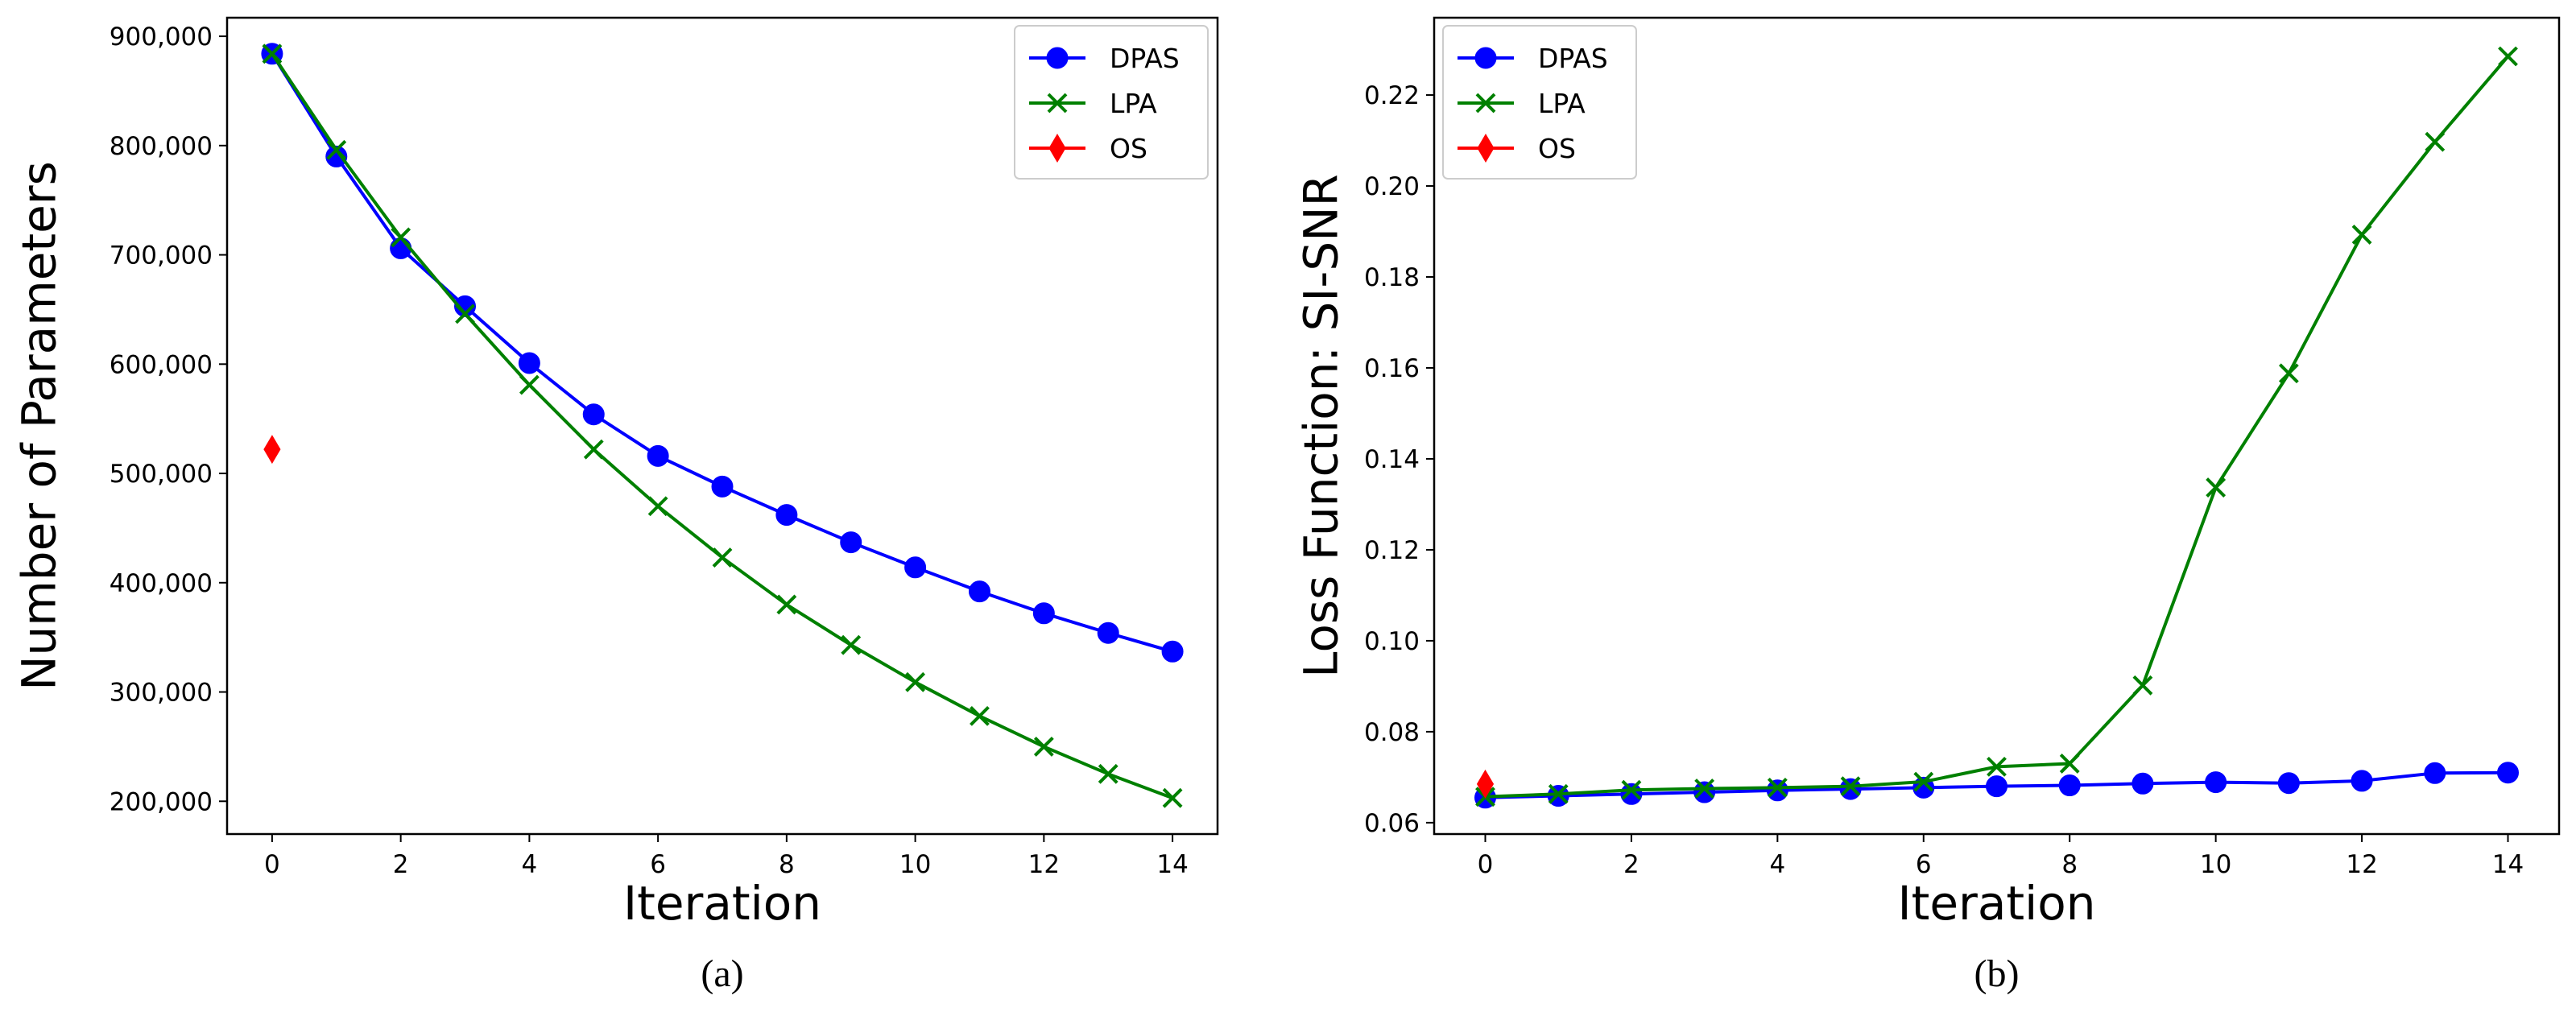 Image resolution: width=2576 pixels, height=1016 pixels. I want to click on legend-marker-dpas, so click(1057, 58).